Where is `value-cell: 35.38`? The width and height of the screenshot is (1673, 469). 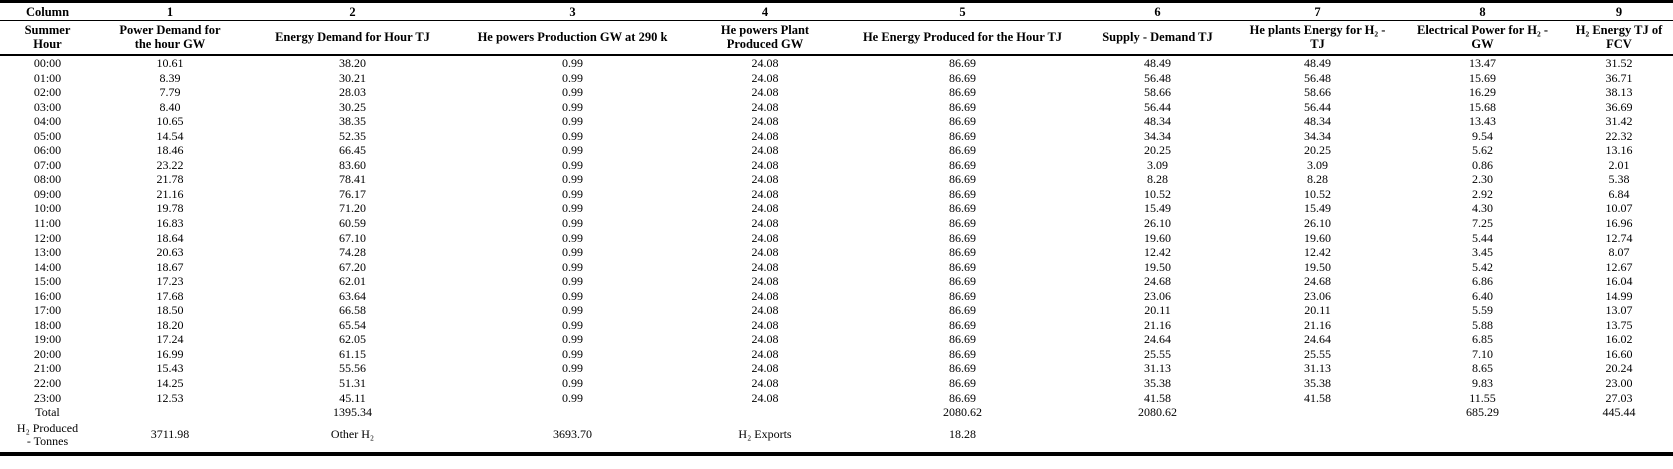
value-cell: 35.38 is located at coordinates (1157, 383).